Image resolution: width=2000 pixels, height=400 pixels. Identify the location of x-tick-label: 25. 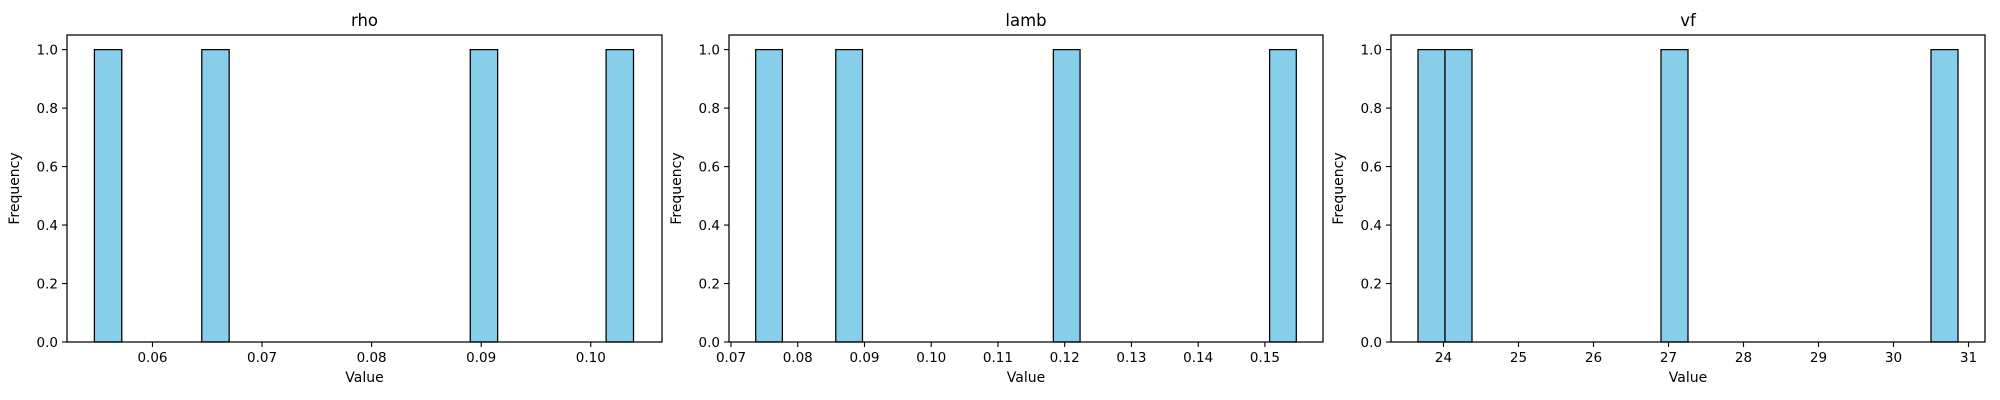
(1518, 358).